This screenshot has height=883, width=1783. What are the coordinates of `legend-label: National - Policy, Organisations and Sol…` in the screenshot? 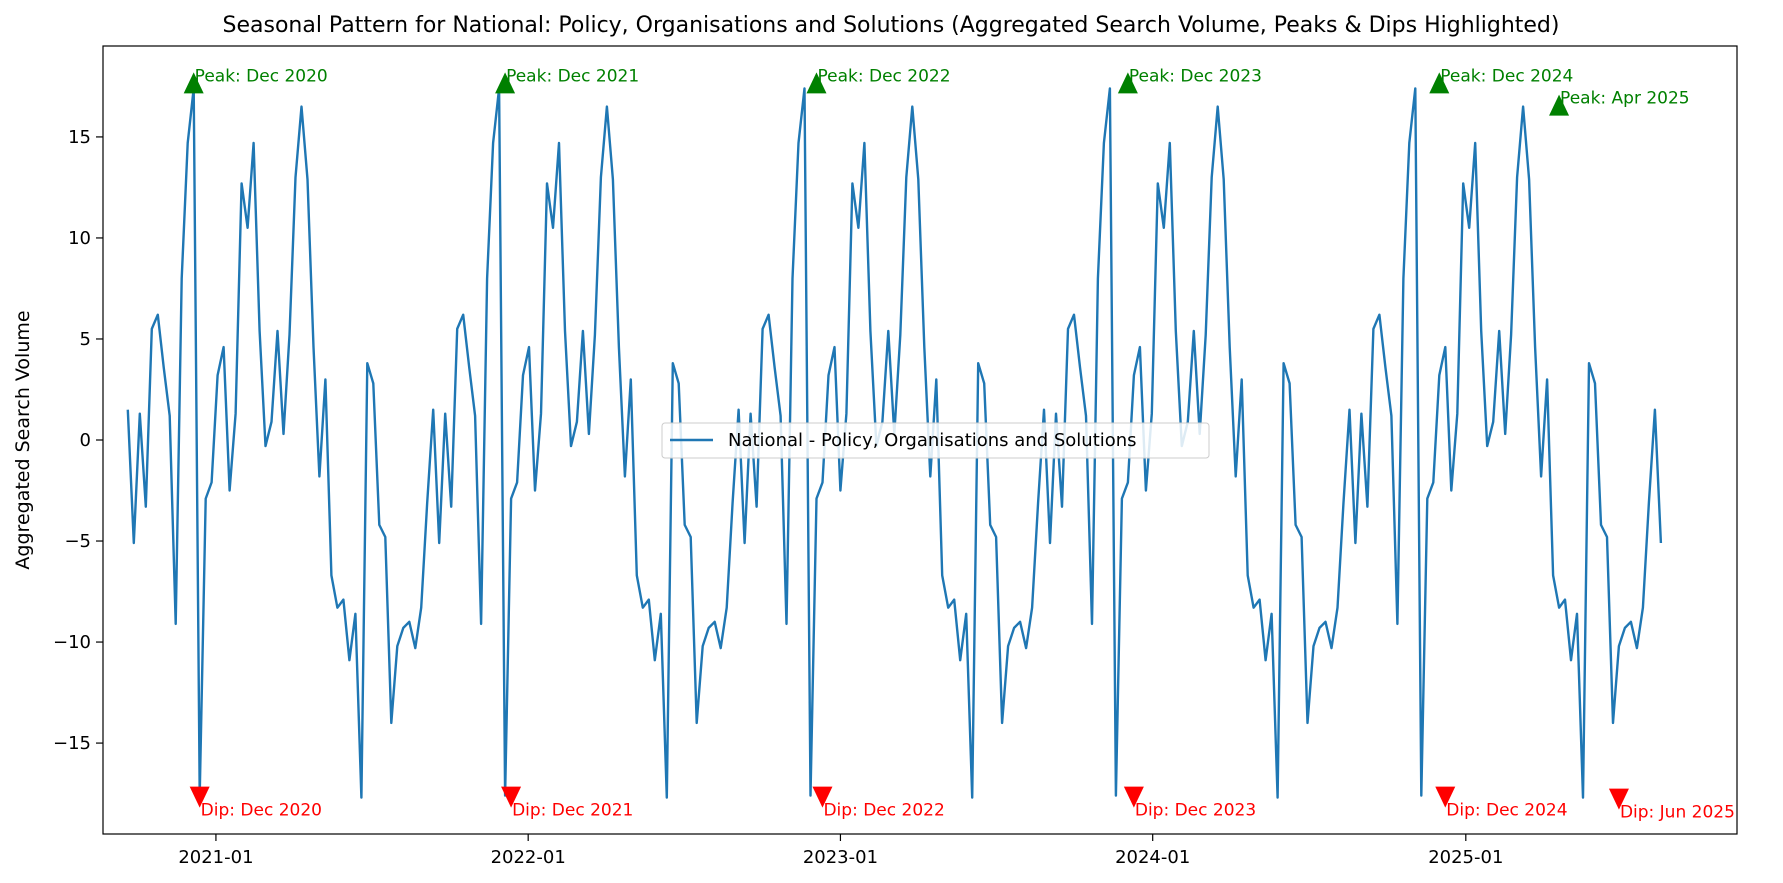 It's located at (932, 440).